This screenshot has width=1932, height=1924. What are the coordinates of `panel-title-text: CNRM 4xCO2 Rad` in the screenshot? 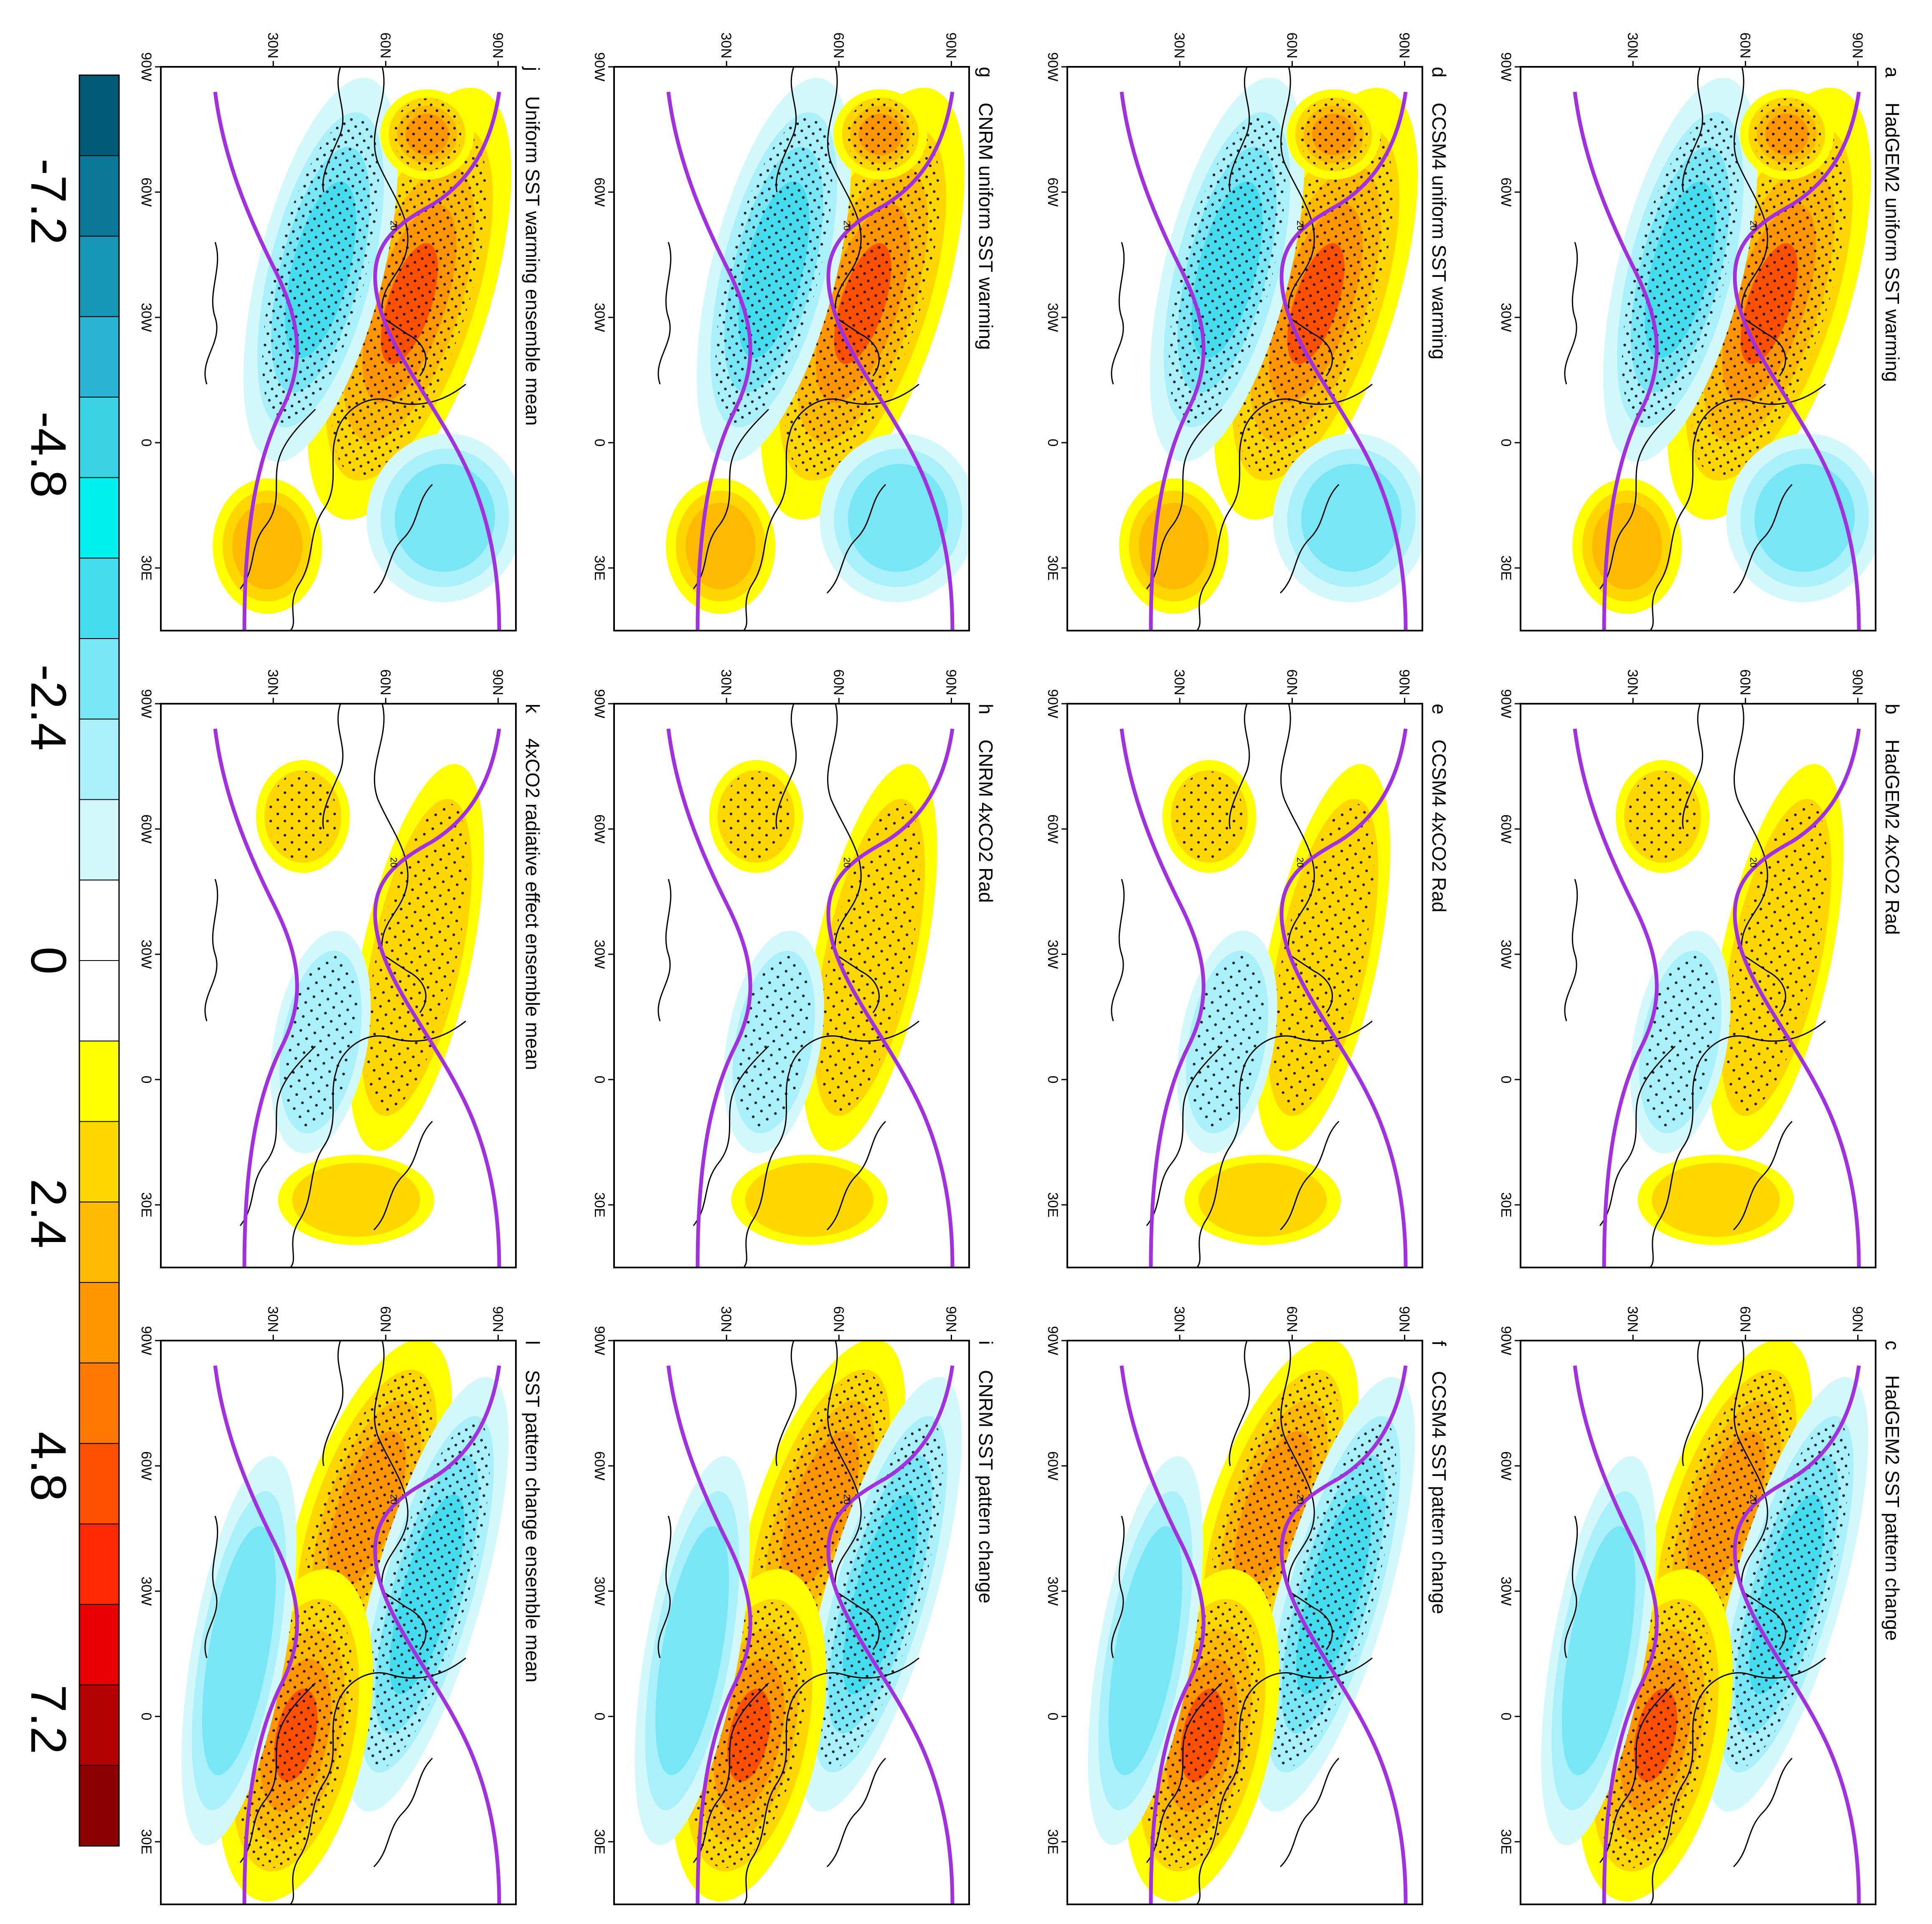 It's located at (986, 822).